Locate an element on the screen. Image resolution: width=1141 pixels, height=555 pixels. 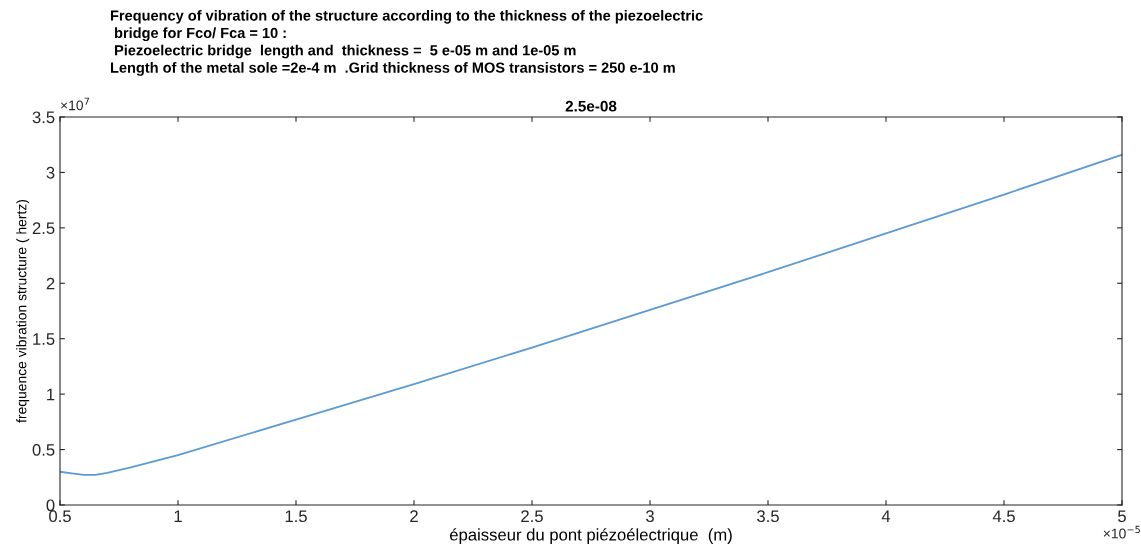
x-tick-label: 1 is located at coordinates (178, 516).